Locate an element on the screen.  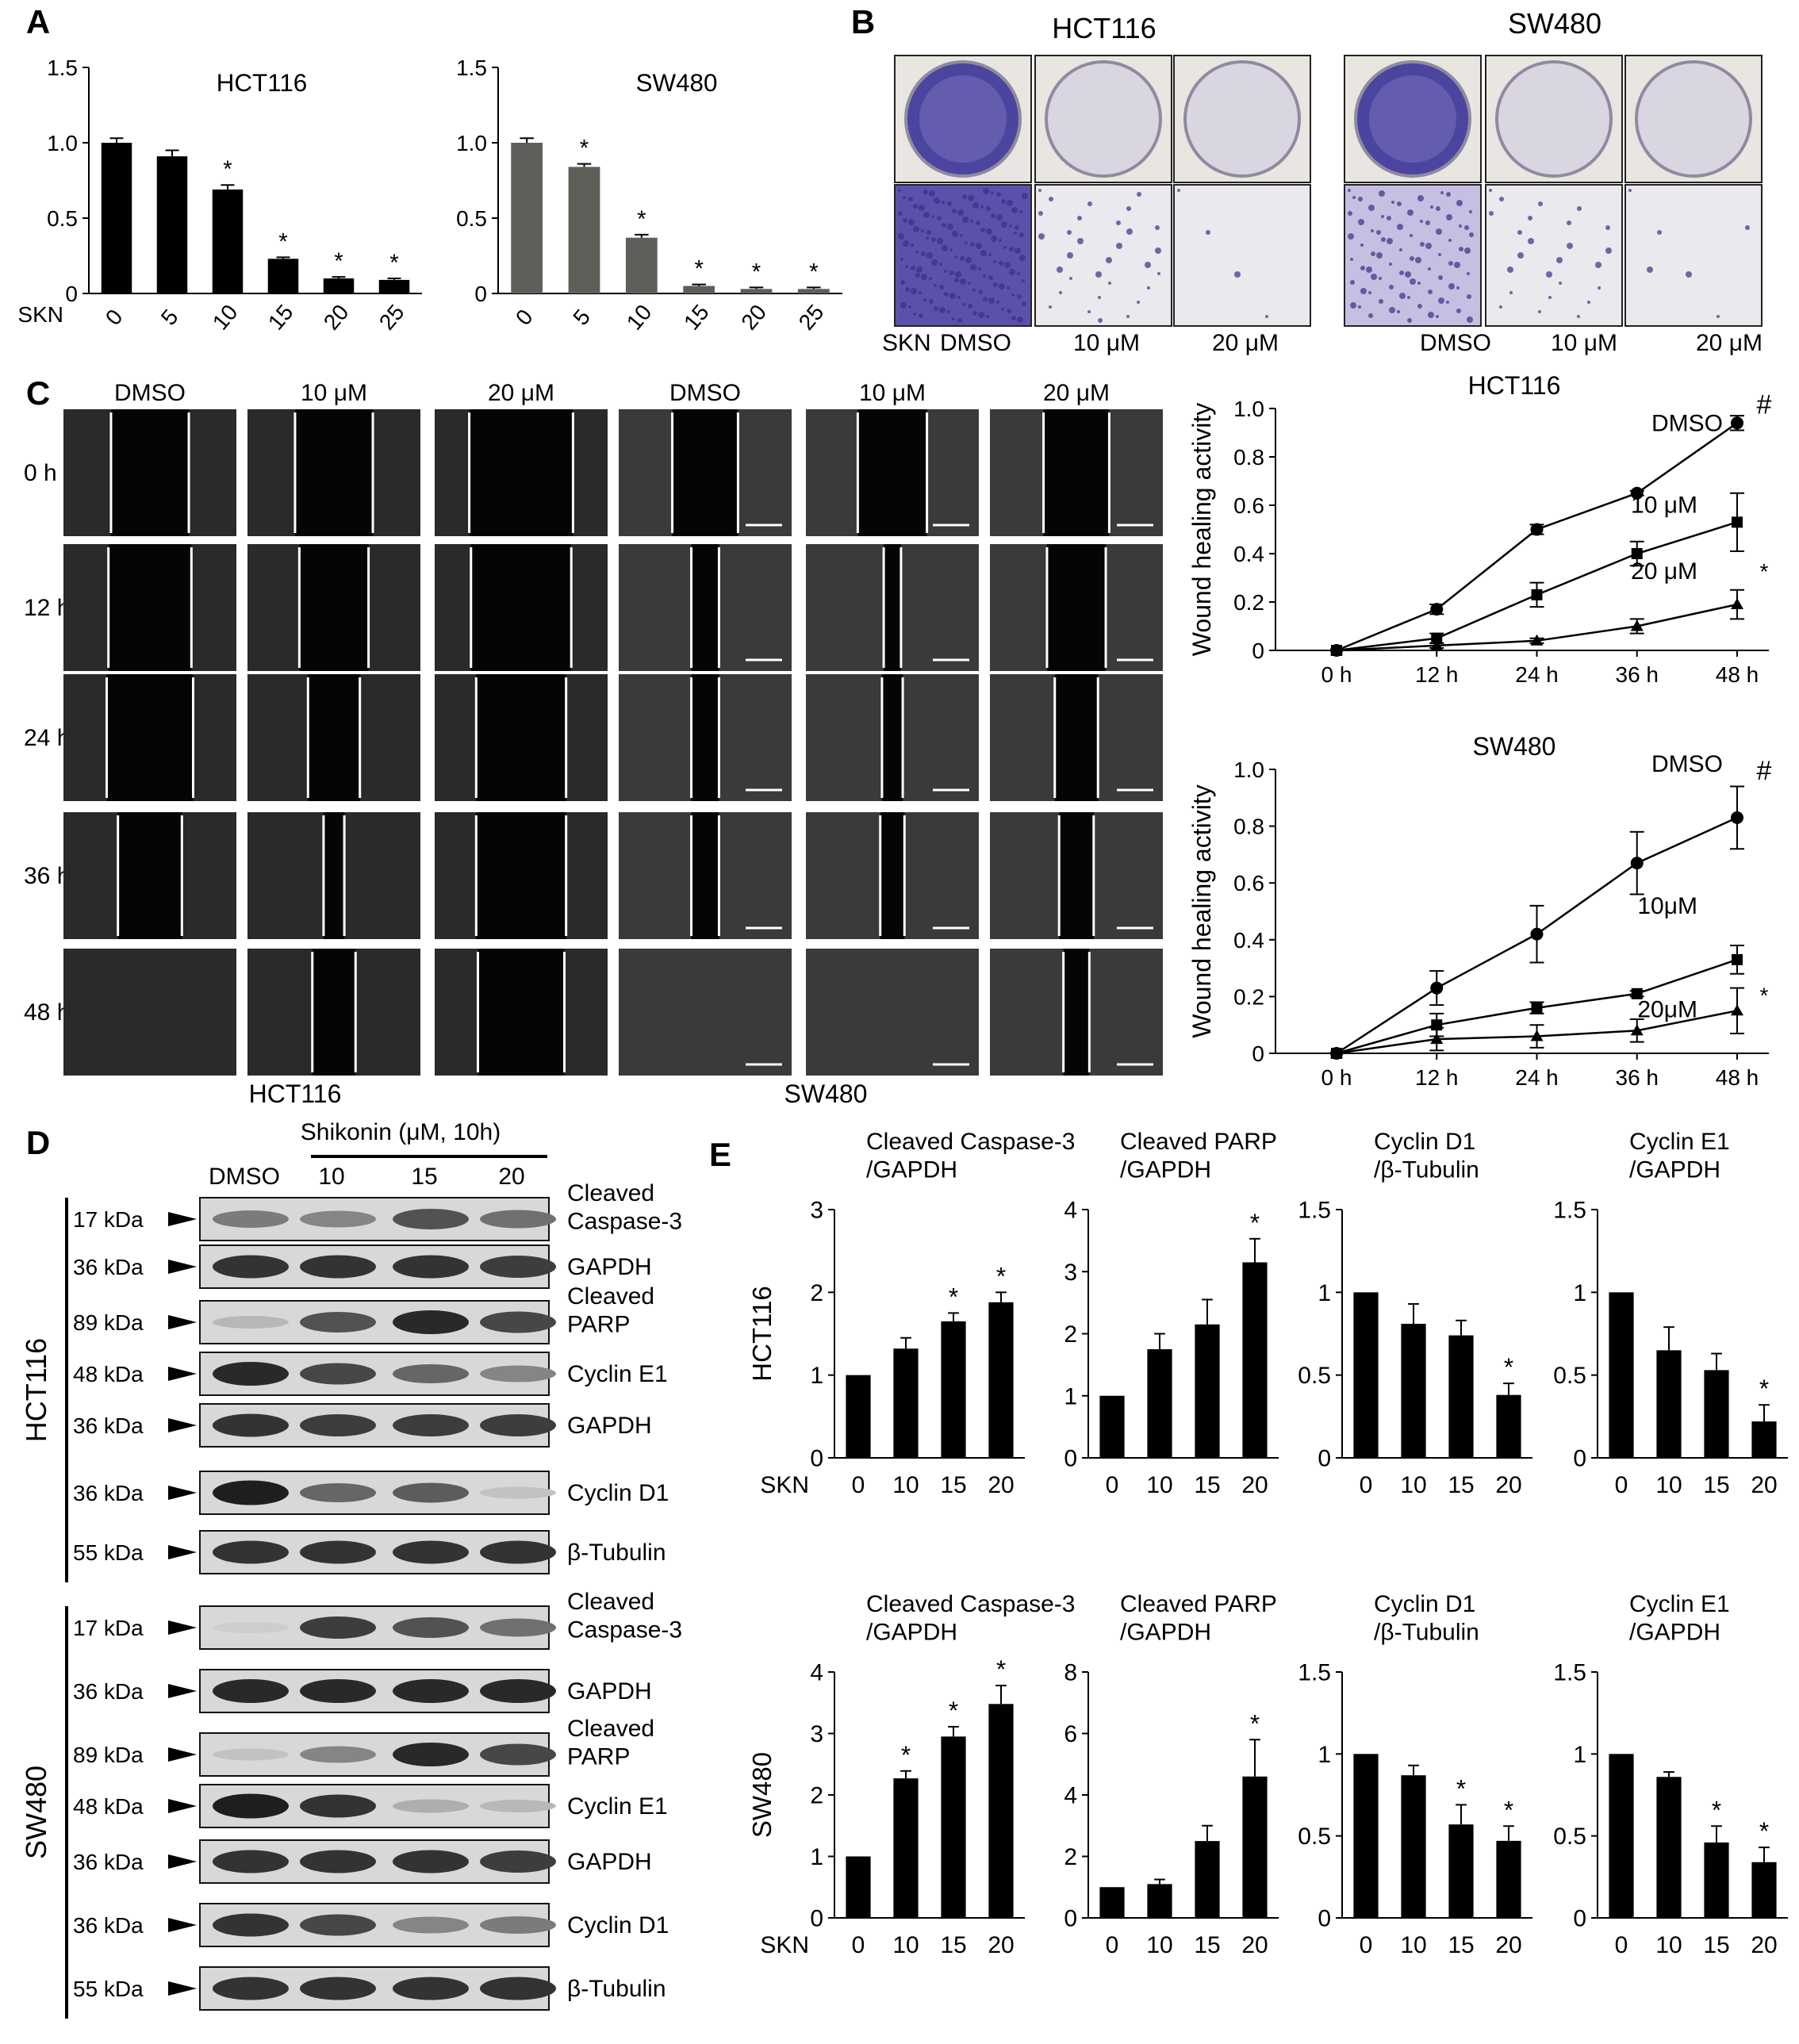
significance-marker: * is located at coordinates (1001, 1275).